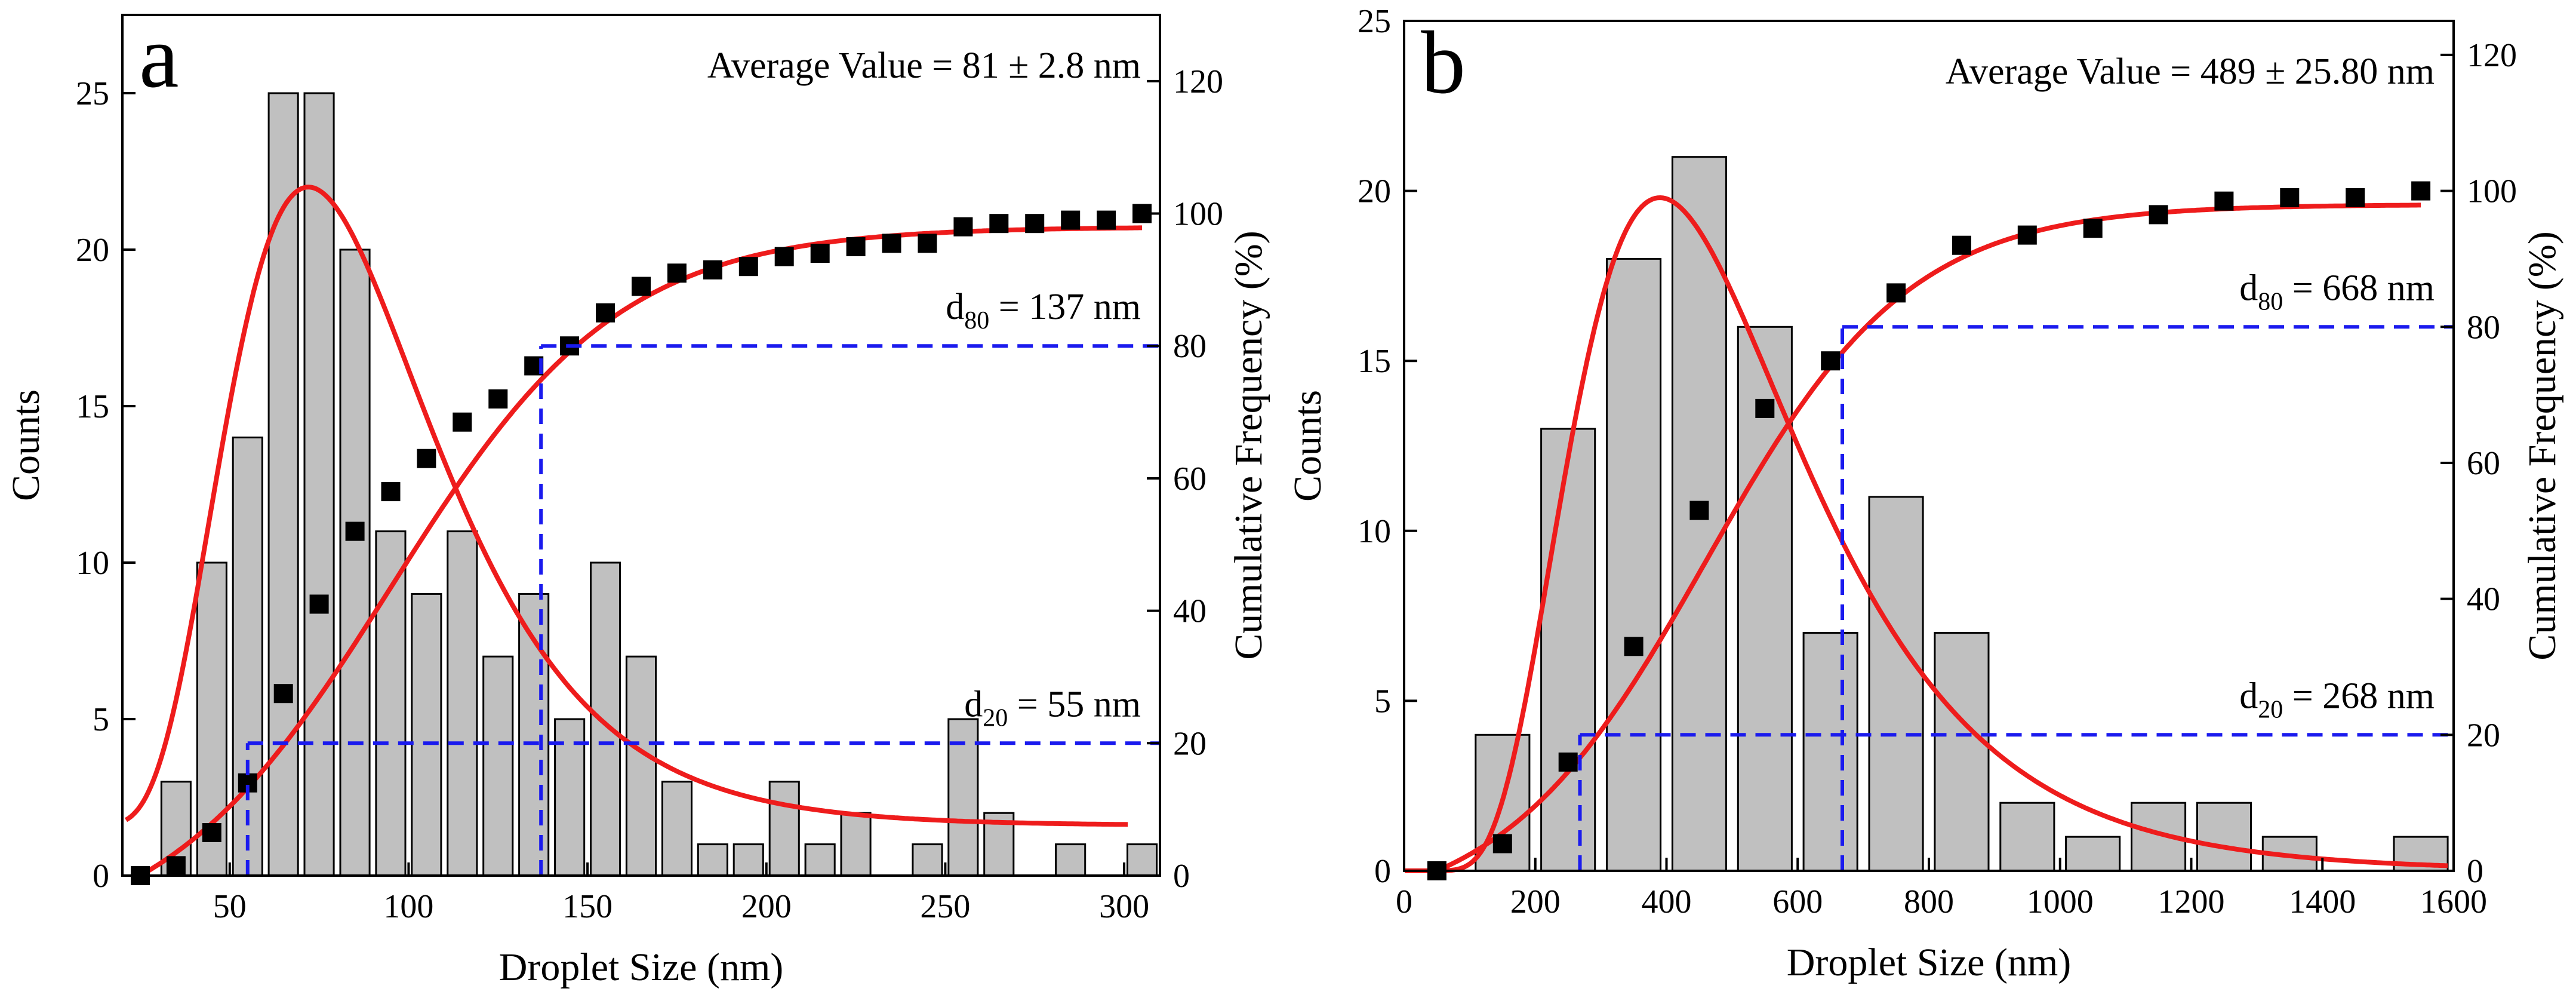 Image resolution: width=2576 pixels, height=1007 pixels. Describe the element at coordinates (1382, 872) in the screenshot. I see `y-tick-label: 0` at that location.